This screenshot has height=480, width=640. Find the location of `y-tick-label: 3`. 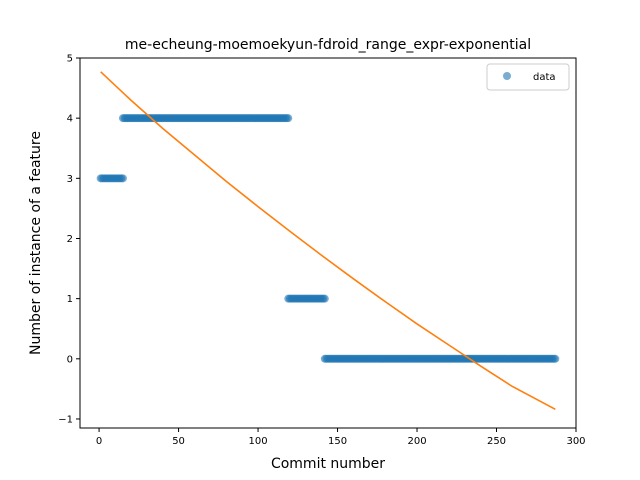

y-tick-label: 3 is located at coordinates (70, 179).